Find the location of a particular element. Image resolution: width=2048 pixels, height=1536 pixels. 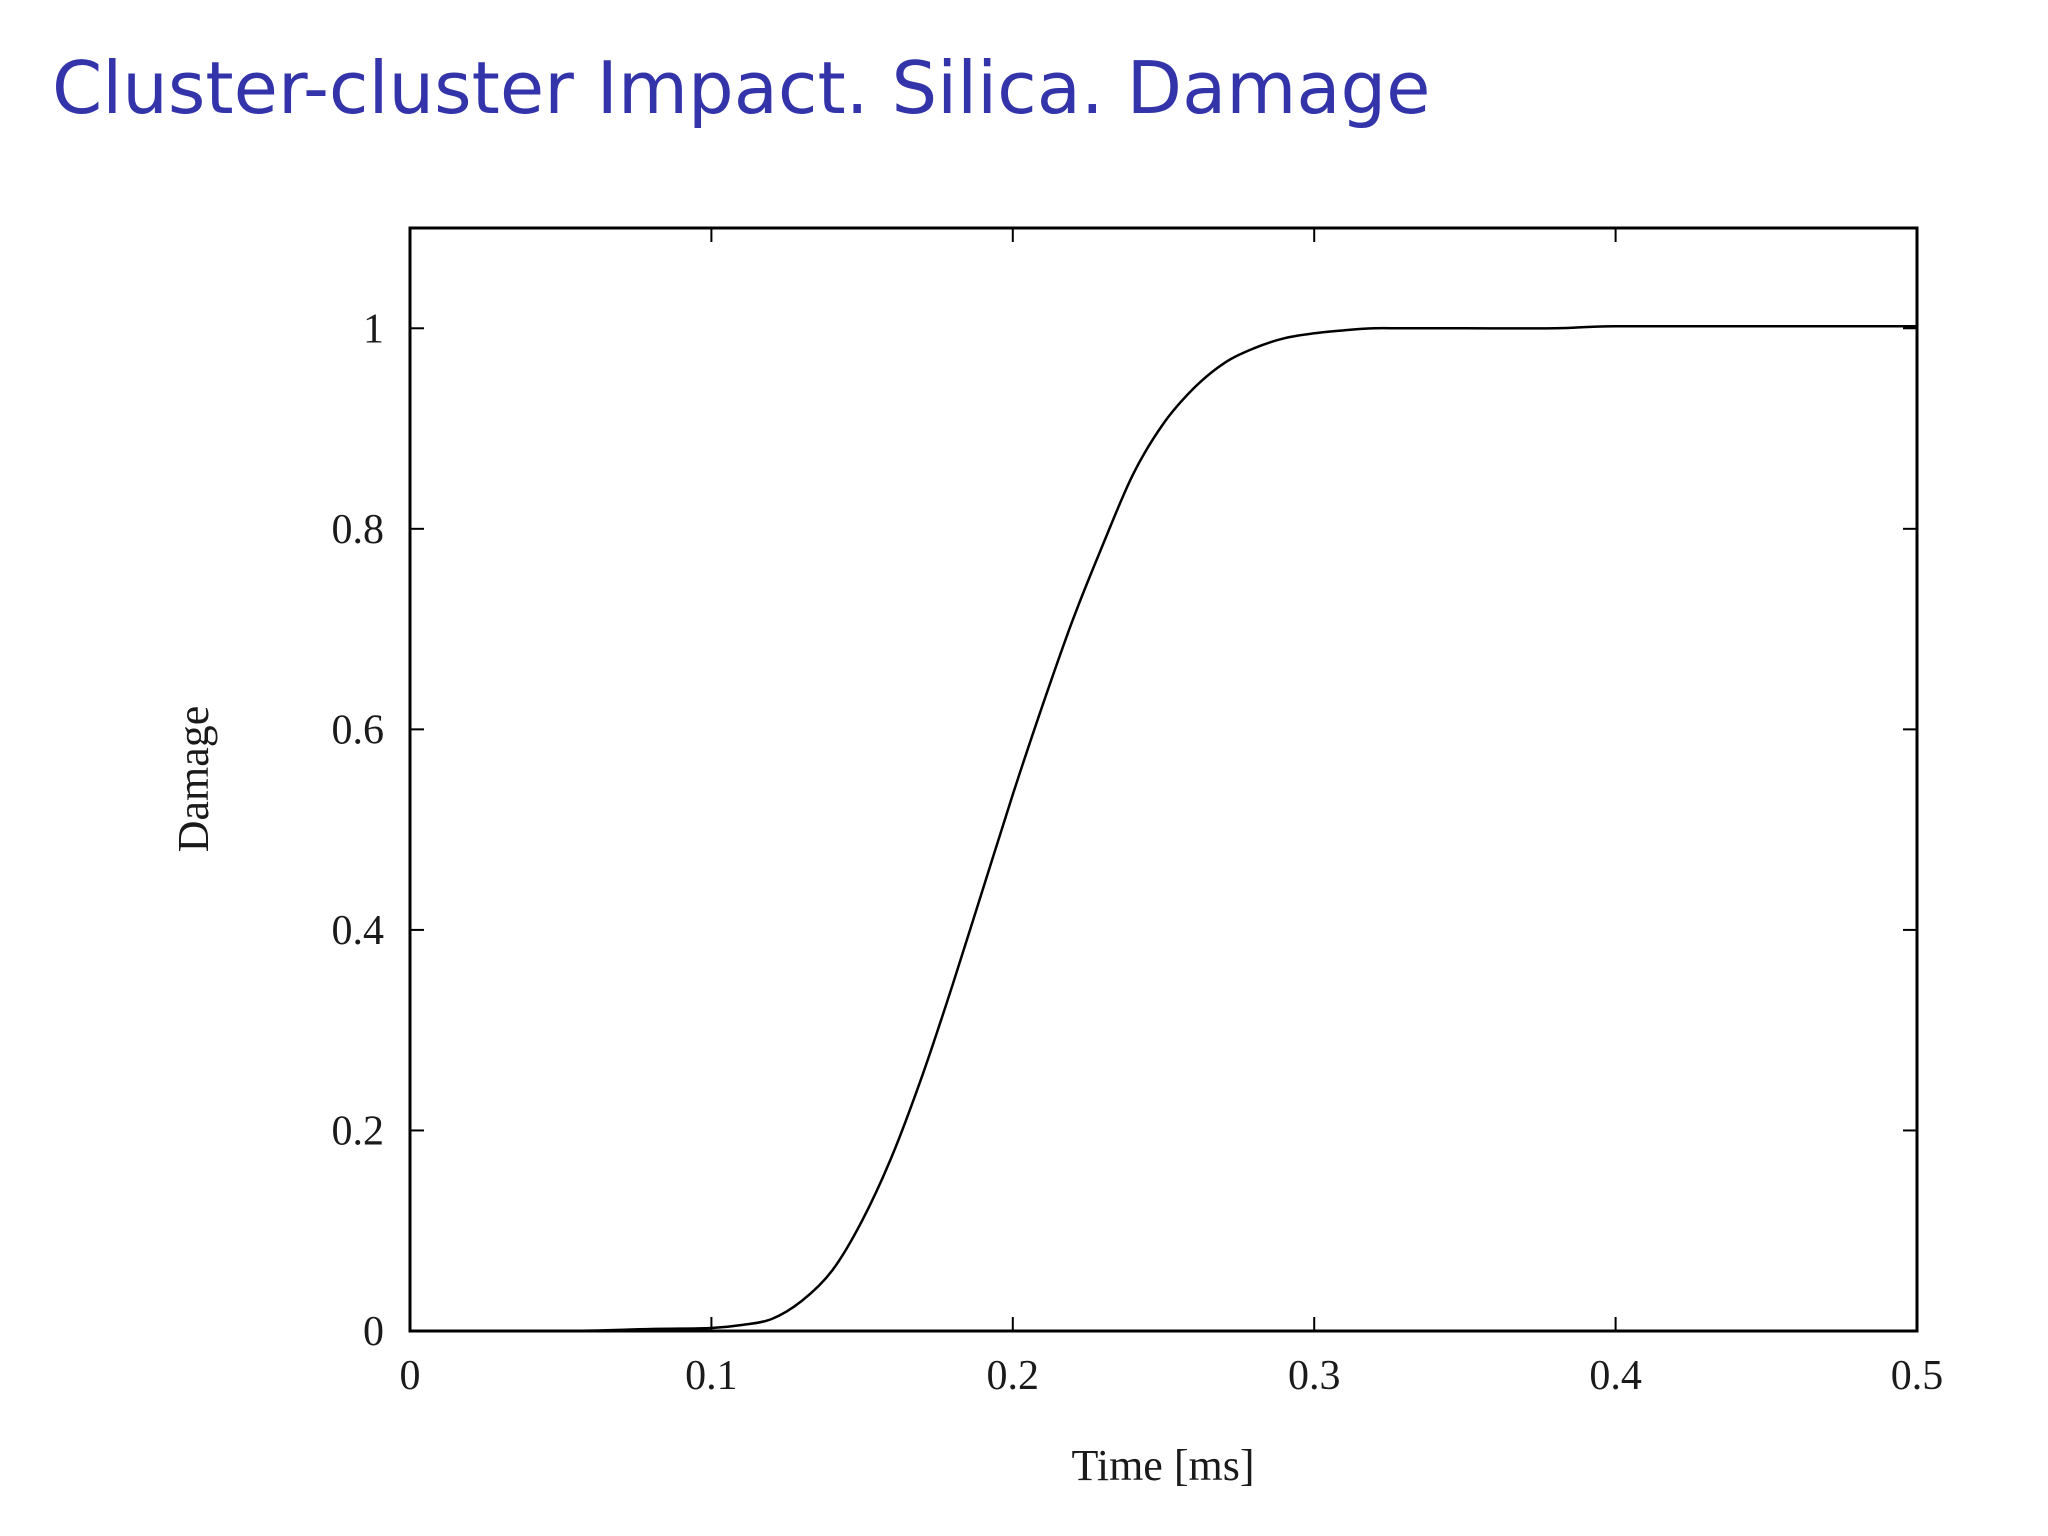

slide-title: Cluster-cluster Impact. Silica. Damage is located at coordinates (741, 88).